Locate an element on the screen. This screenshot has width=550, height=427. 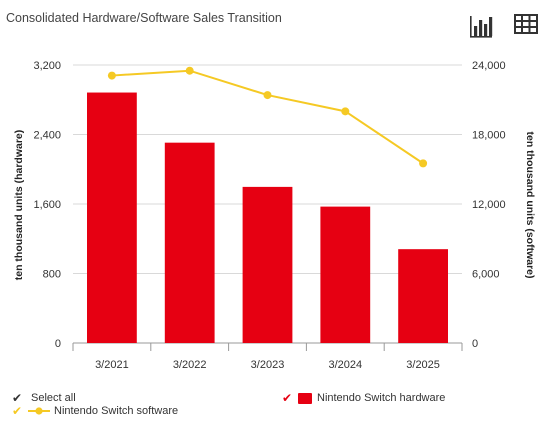
x-tick-label: 3/2021 is located at coordinates (112, 365).